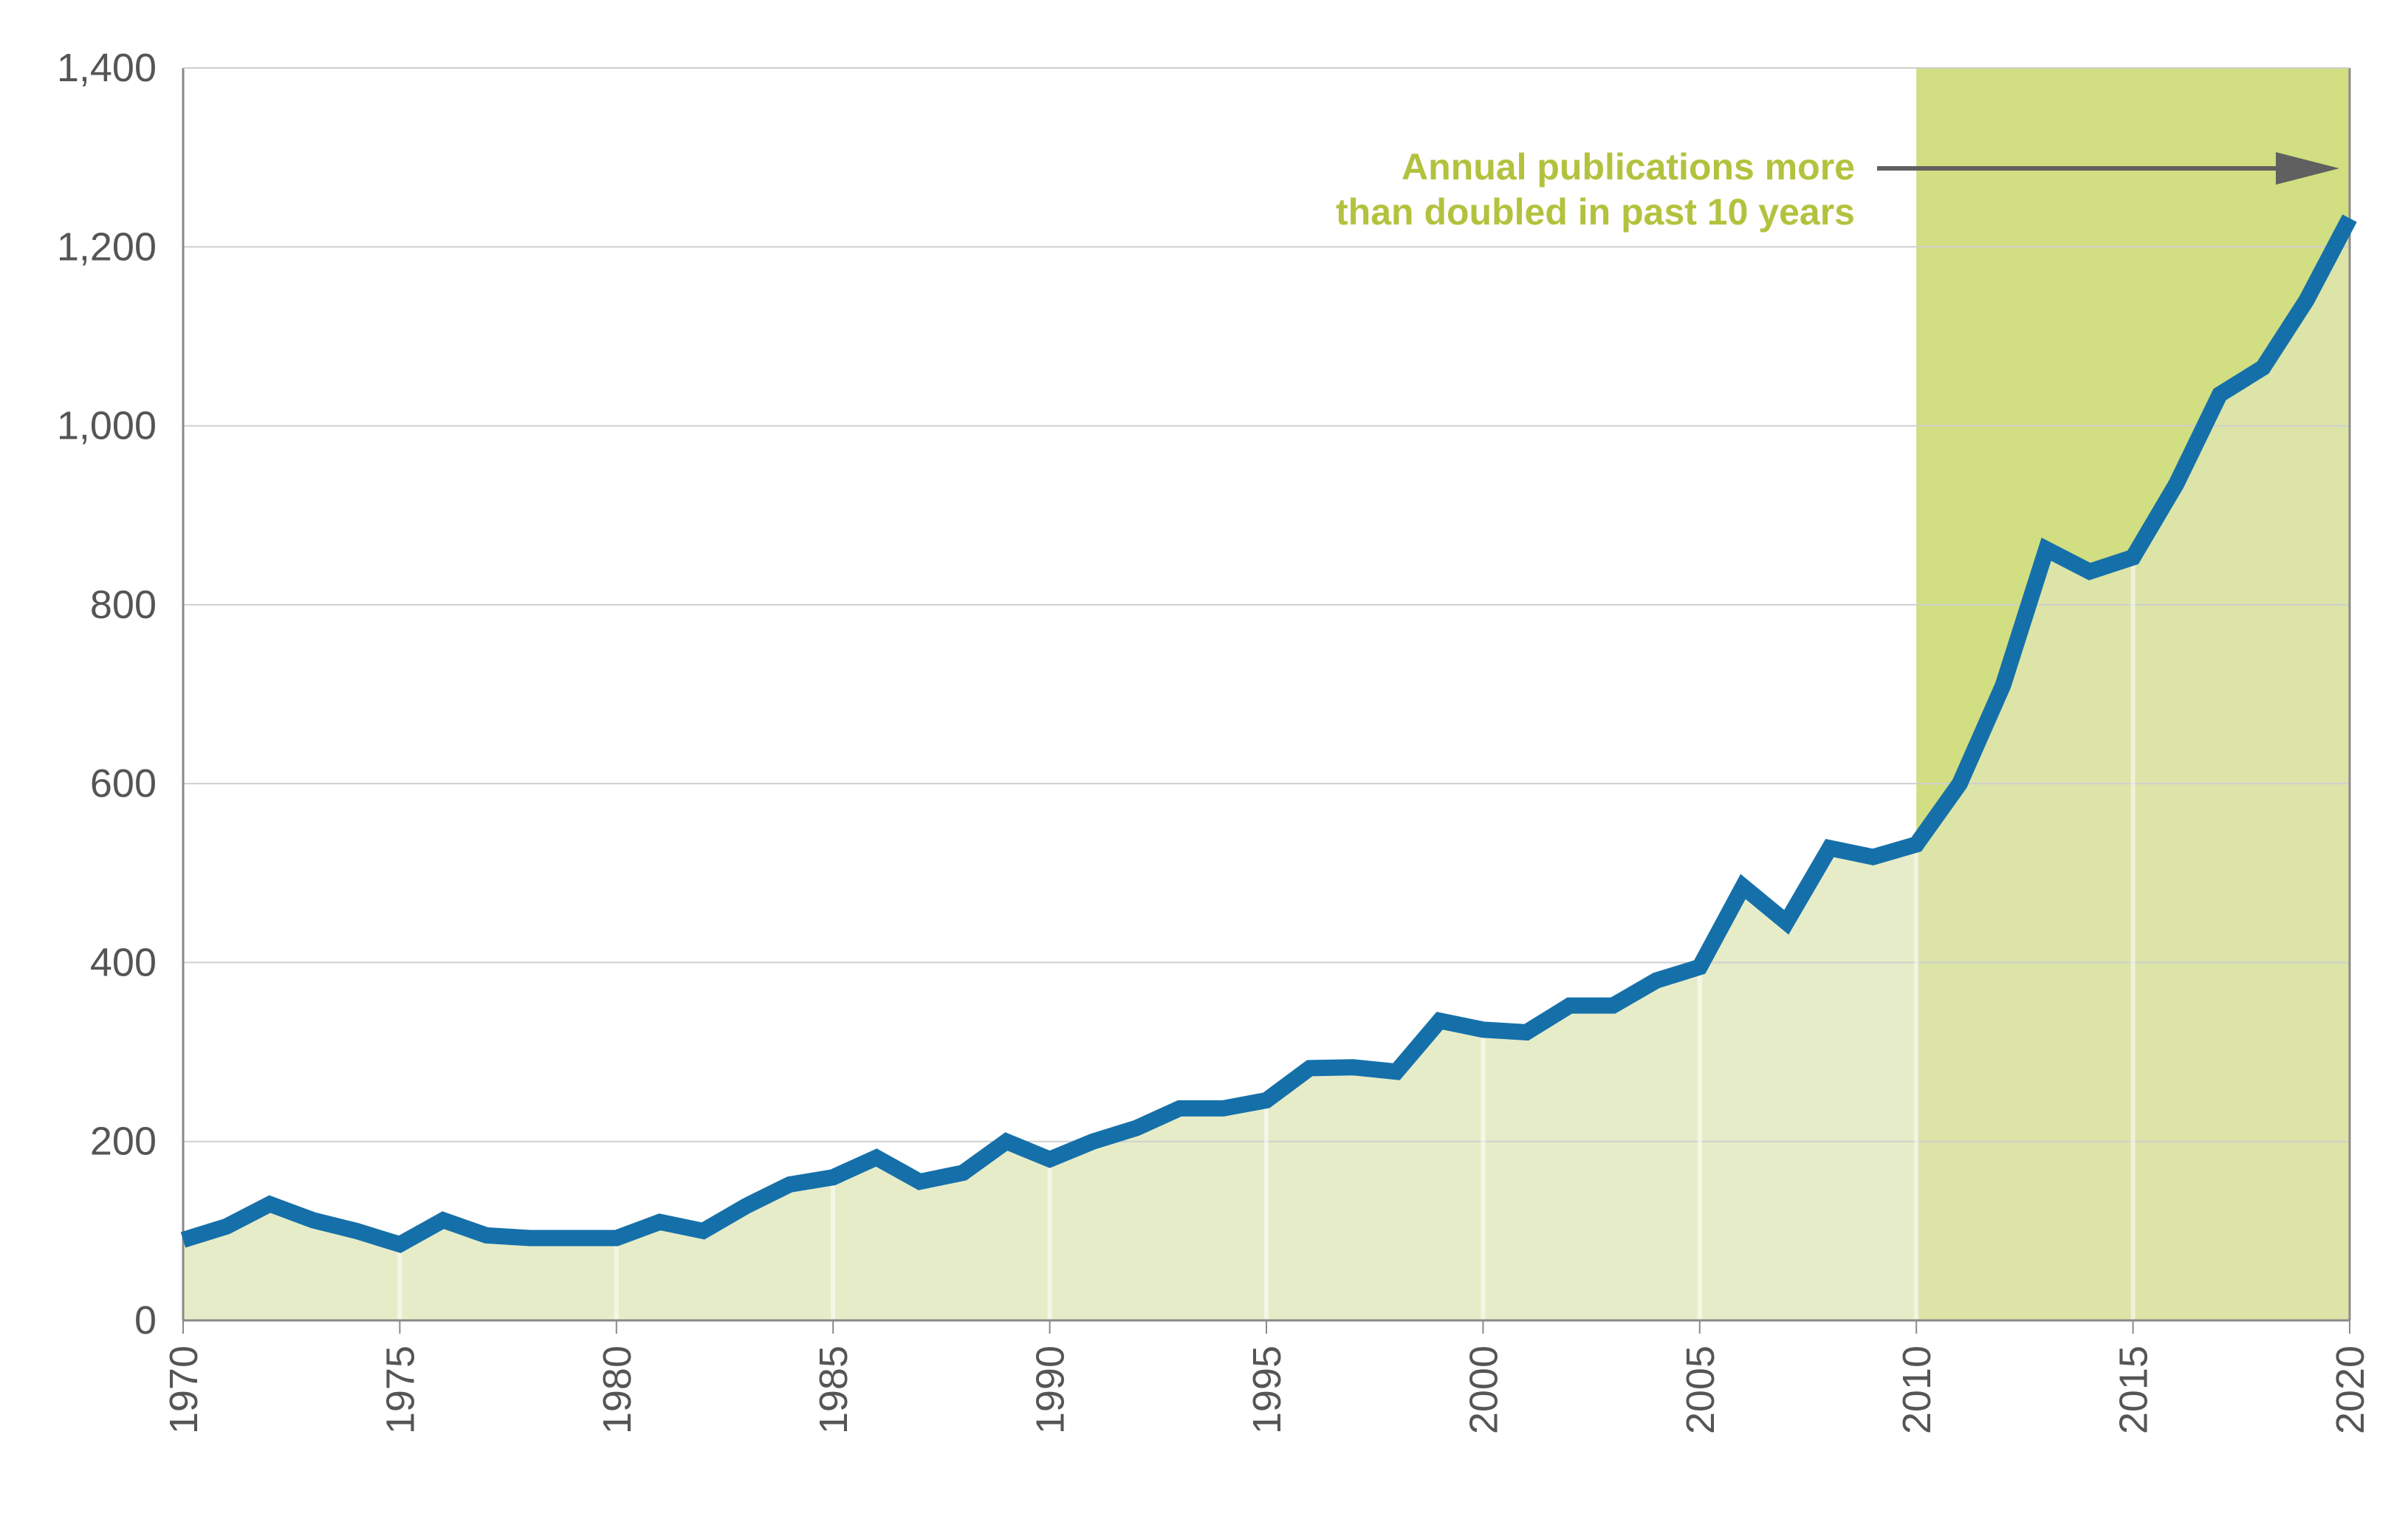 The image size is (2408, 1522). What do you see at coordinates (1595, 212) in the screenshot?
I see `annotation-text-line2: than doubled in past 10 years` at bounding box center [1595, 212].